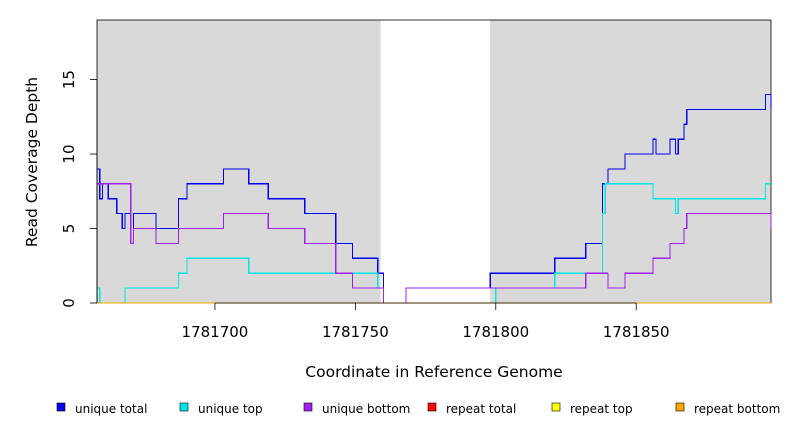  What do you see at coordinates (556, 407) in the screenshot?
I see `legend-swatch-repeat-top` at bounding box center [556, 407].